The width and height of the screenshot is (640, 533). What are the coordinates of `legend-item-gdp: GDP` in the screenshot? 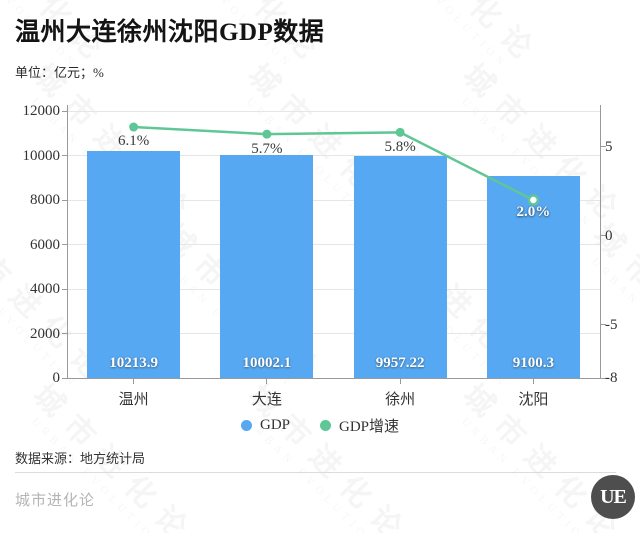 It's located at (265, 425).